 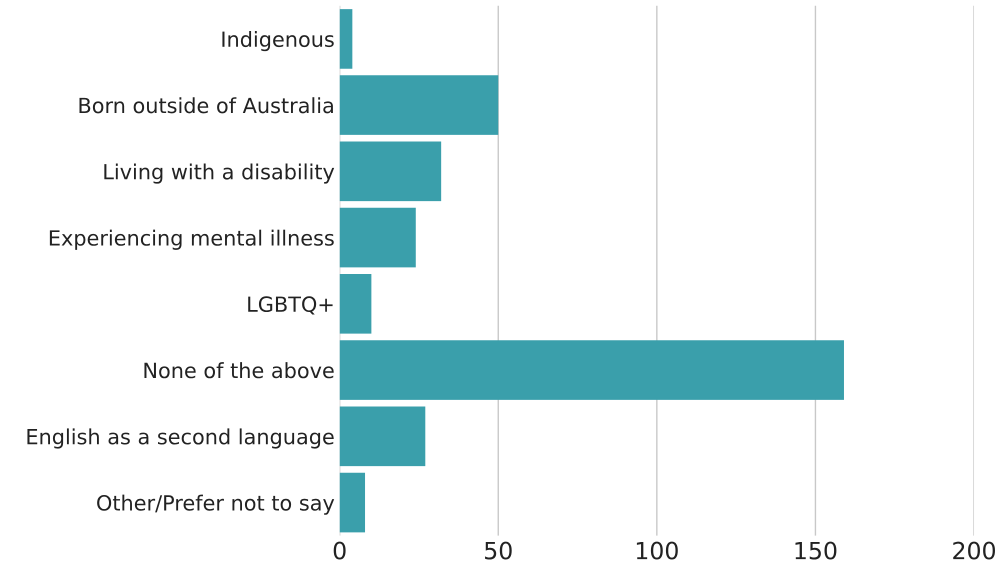 I want to click on y-tick-label: English as a second language, so click(x=180, y=438).